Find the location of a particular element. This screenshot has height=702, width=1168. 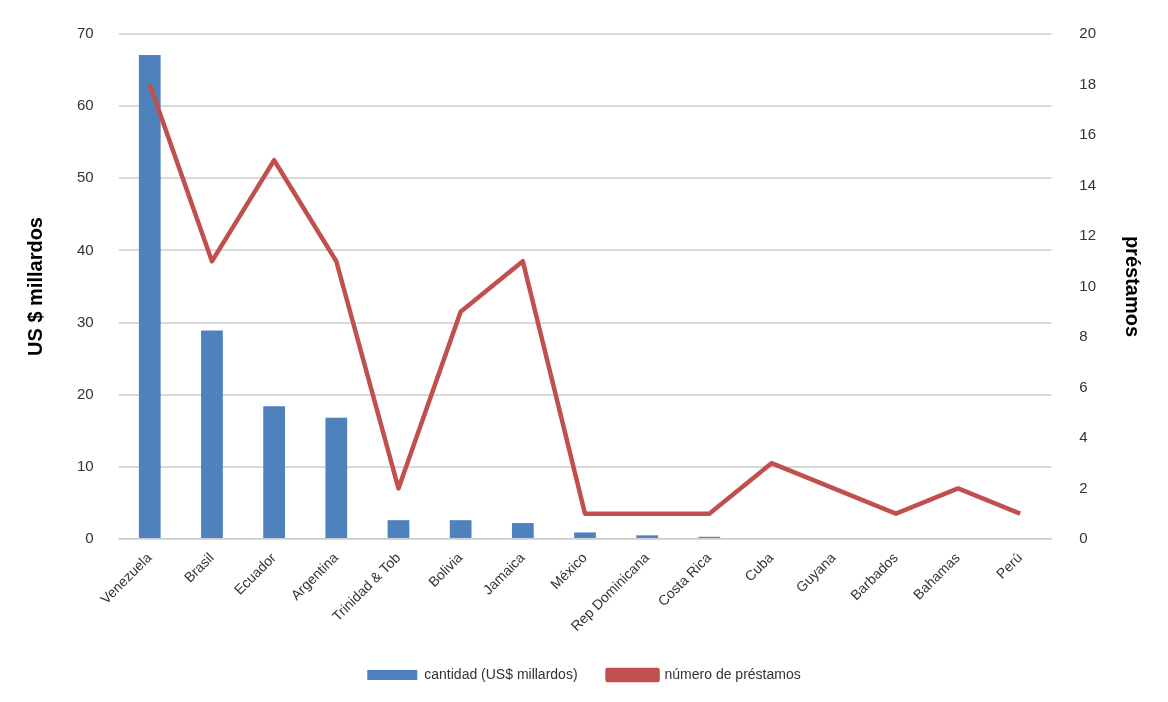

y-axis-title: US $ millardos is located at coordinates (34, 286).